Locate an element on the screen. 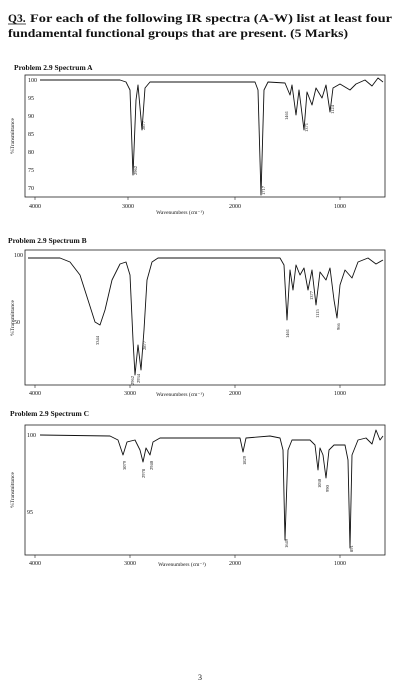  question-number: Q3. is located at coordinates (17, 19).